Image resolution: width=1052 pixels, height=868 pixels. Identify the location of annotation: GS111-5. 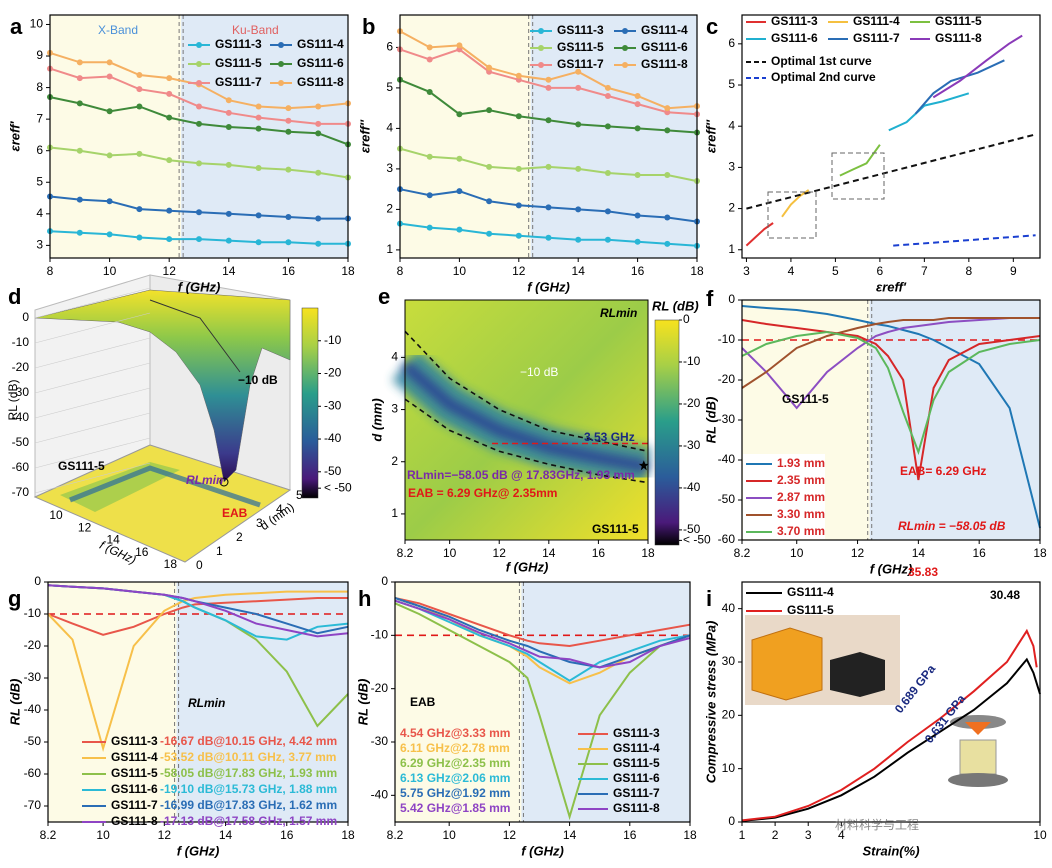
(615, 529).